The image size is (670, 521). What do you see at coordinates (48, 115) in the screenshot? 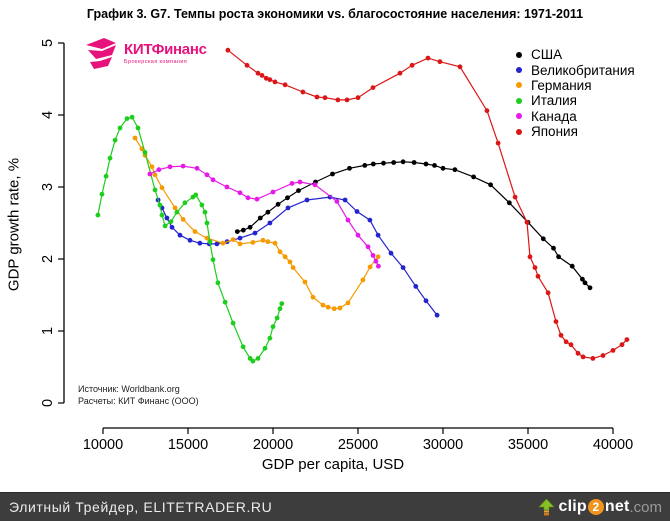
I see `y-tick-label: 4` at bounding box center [48, 115].